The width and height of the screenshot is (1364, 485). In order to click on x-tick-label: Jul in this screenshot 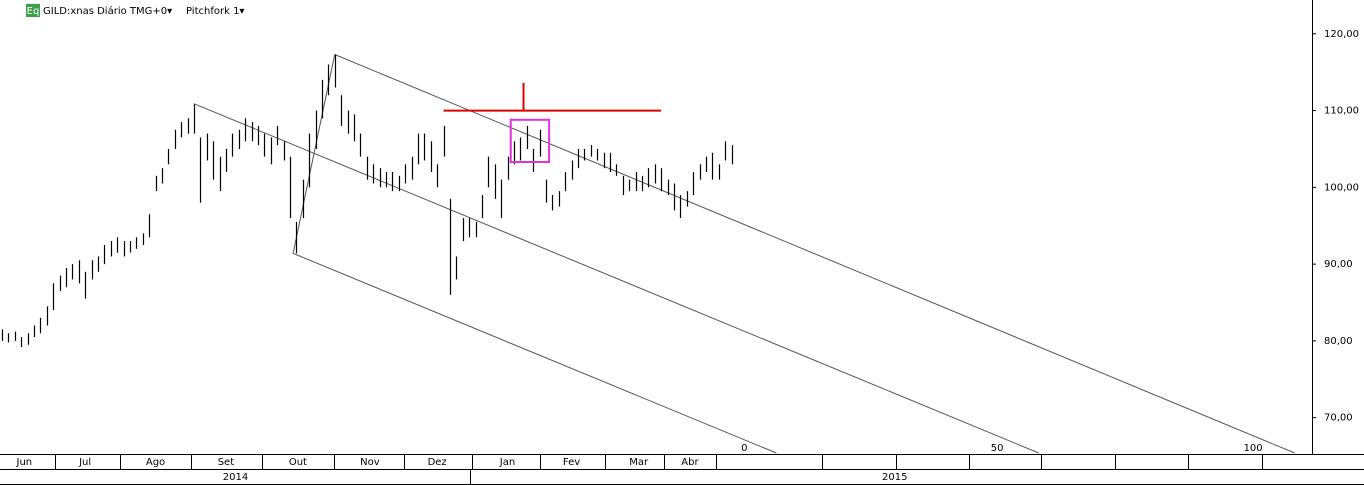, I will do `click(84, 462)`.